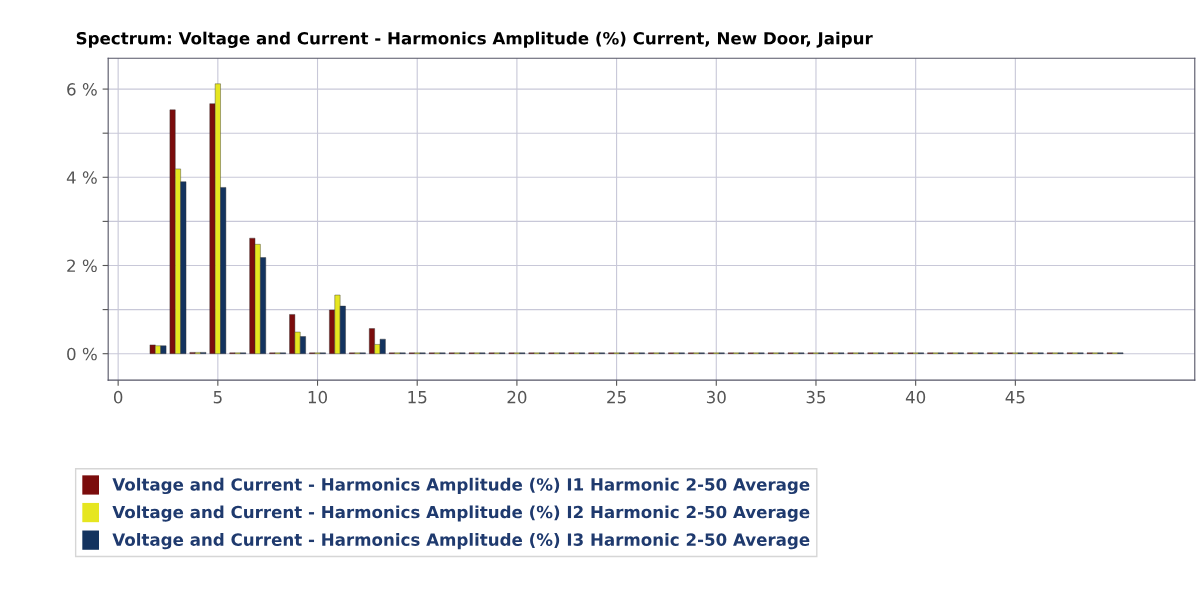  What do you see at coordinates (81, 177) in the screenshot?
I see `y-tick-label: 4 %` at bounding box center [81, 177].